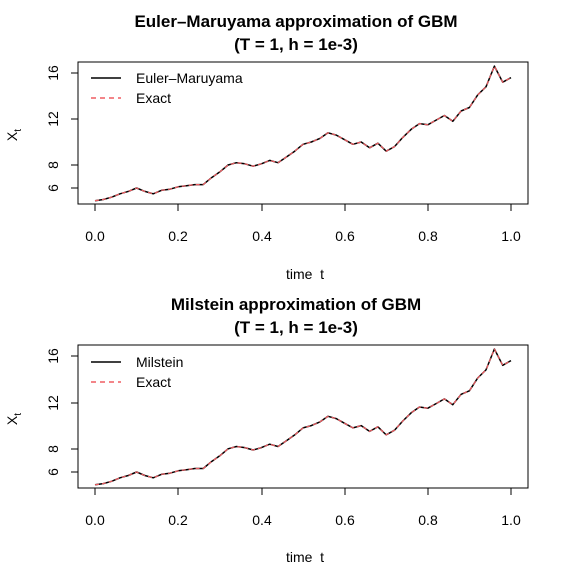  I want to click on legend: Euler–Maruyama Exact, so click(167, 88).